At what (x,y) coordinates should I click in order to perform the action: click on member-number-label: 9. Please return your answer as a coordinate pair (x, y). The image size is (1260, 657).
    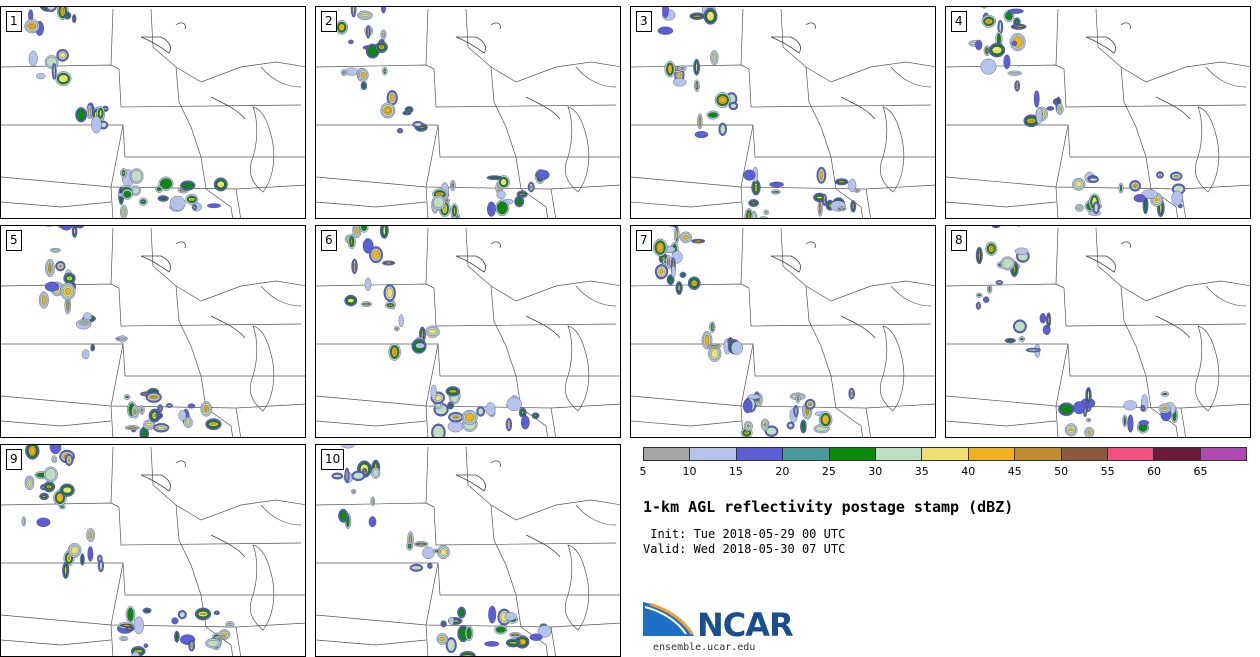
    Looking at the image, I should click on (14, 459).